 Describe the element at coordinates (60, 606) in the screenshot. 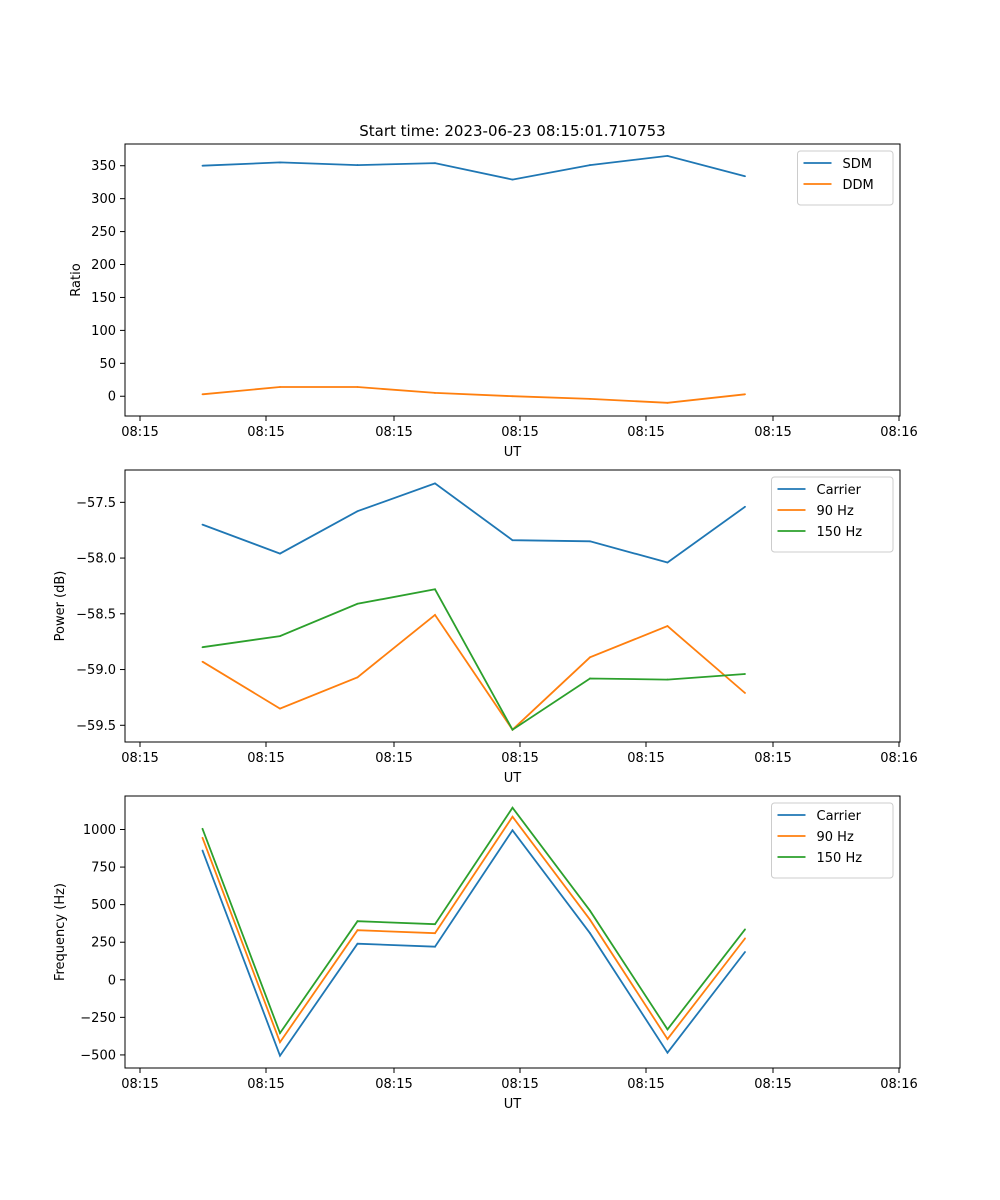

I see `y-axis-label: Power (dB)` at that location.